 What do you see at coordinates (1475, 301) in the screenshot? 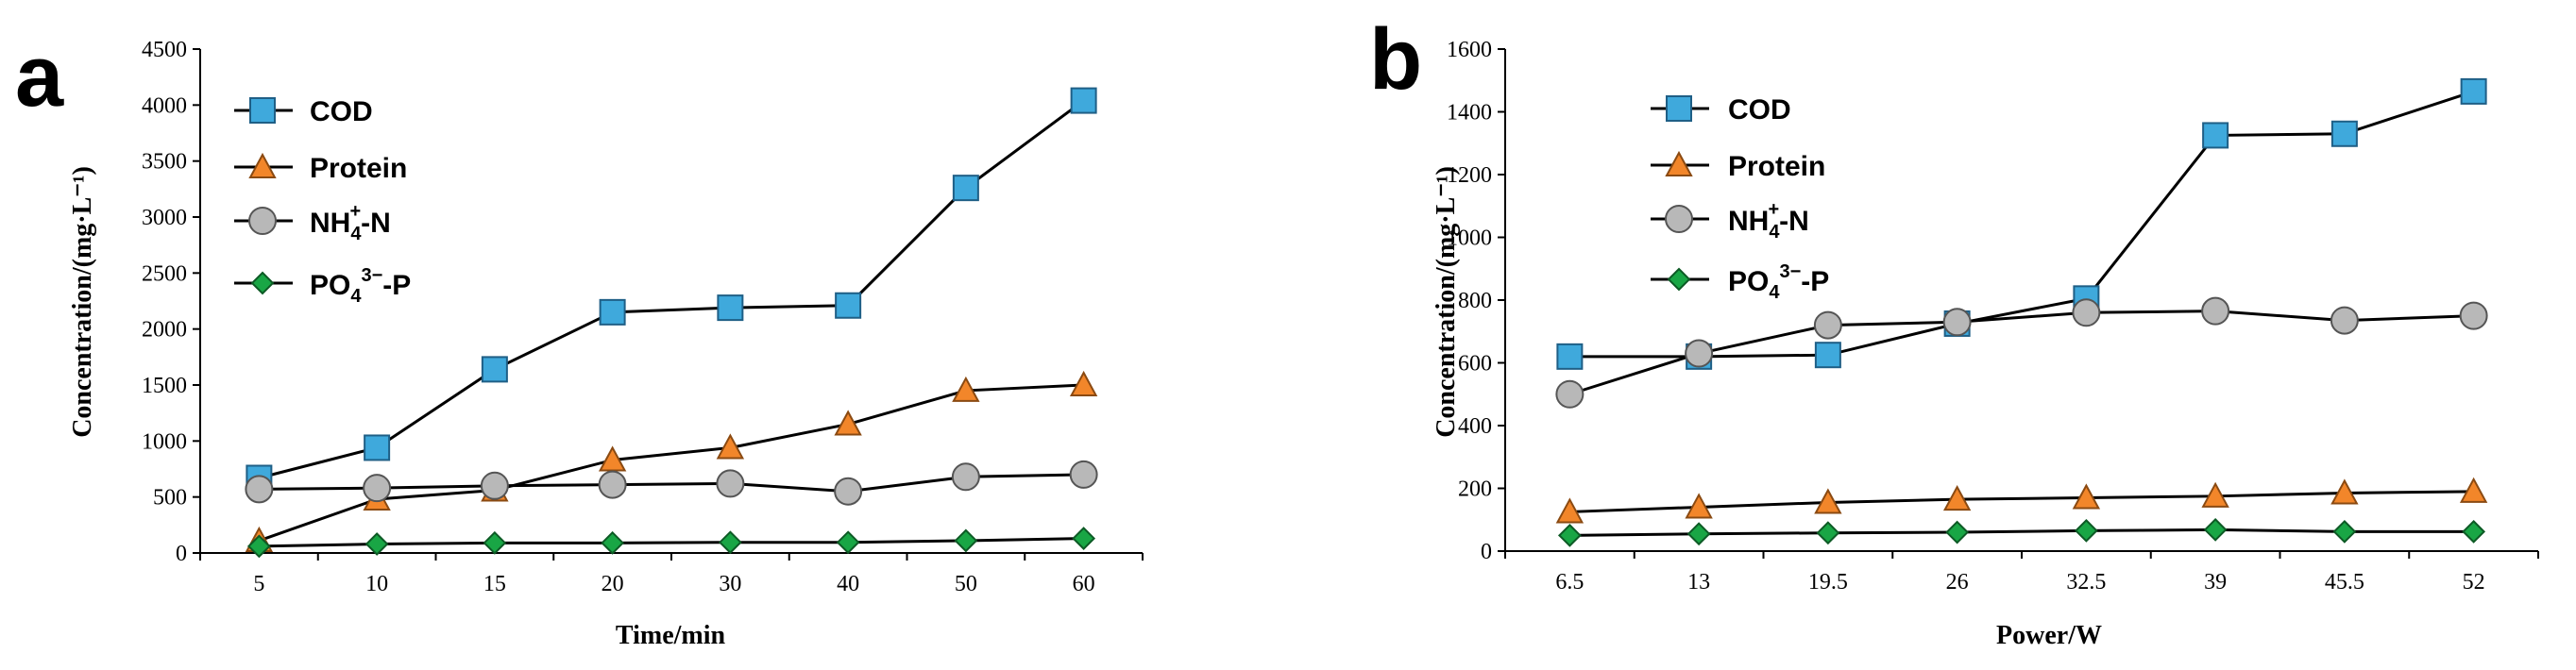
I see `panel-b-ytick-label: 800` at bounding box center [1475, 301].